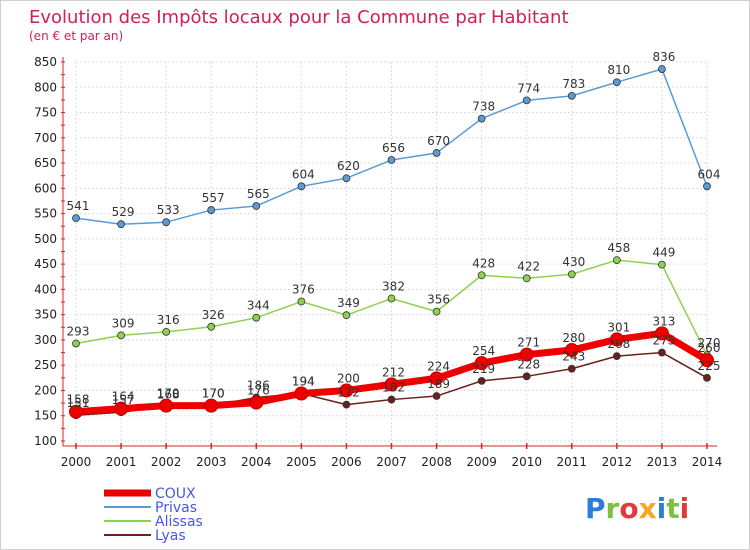 The image size is (750, 550). I want to click on proxiti-logo: Proxiti, so click(637, 508).